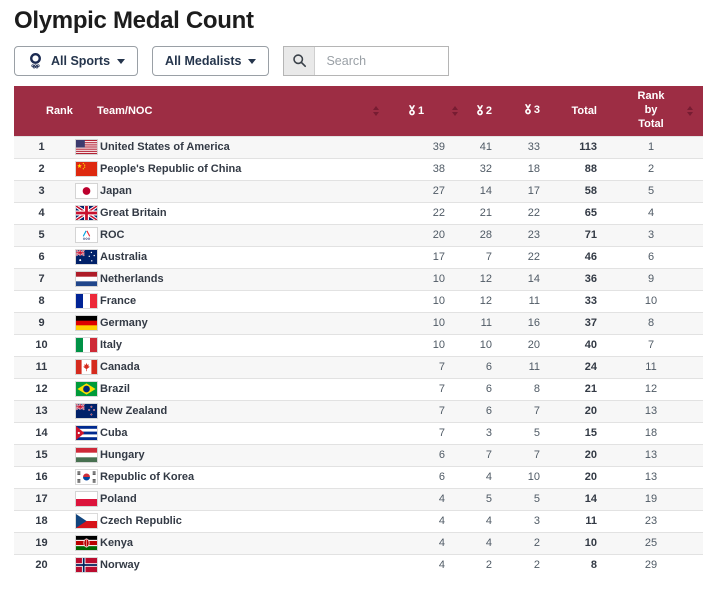 This screenshot has height=593, width=703. I want to click on team-cell: Poland, so click(227, 498).